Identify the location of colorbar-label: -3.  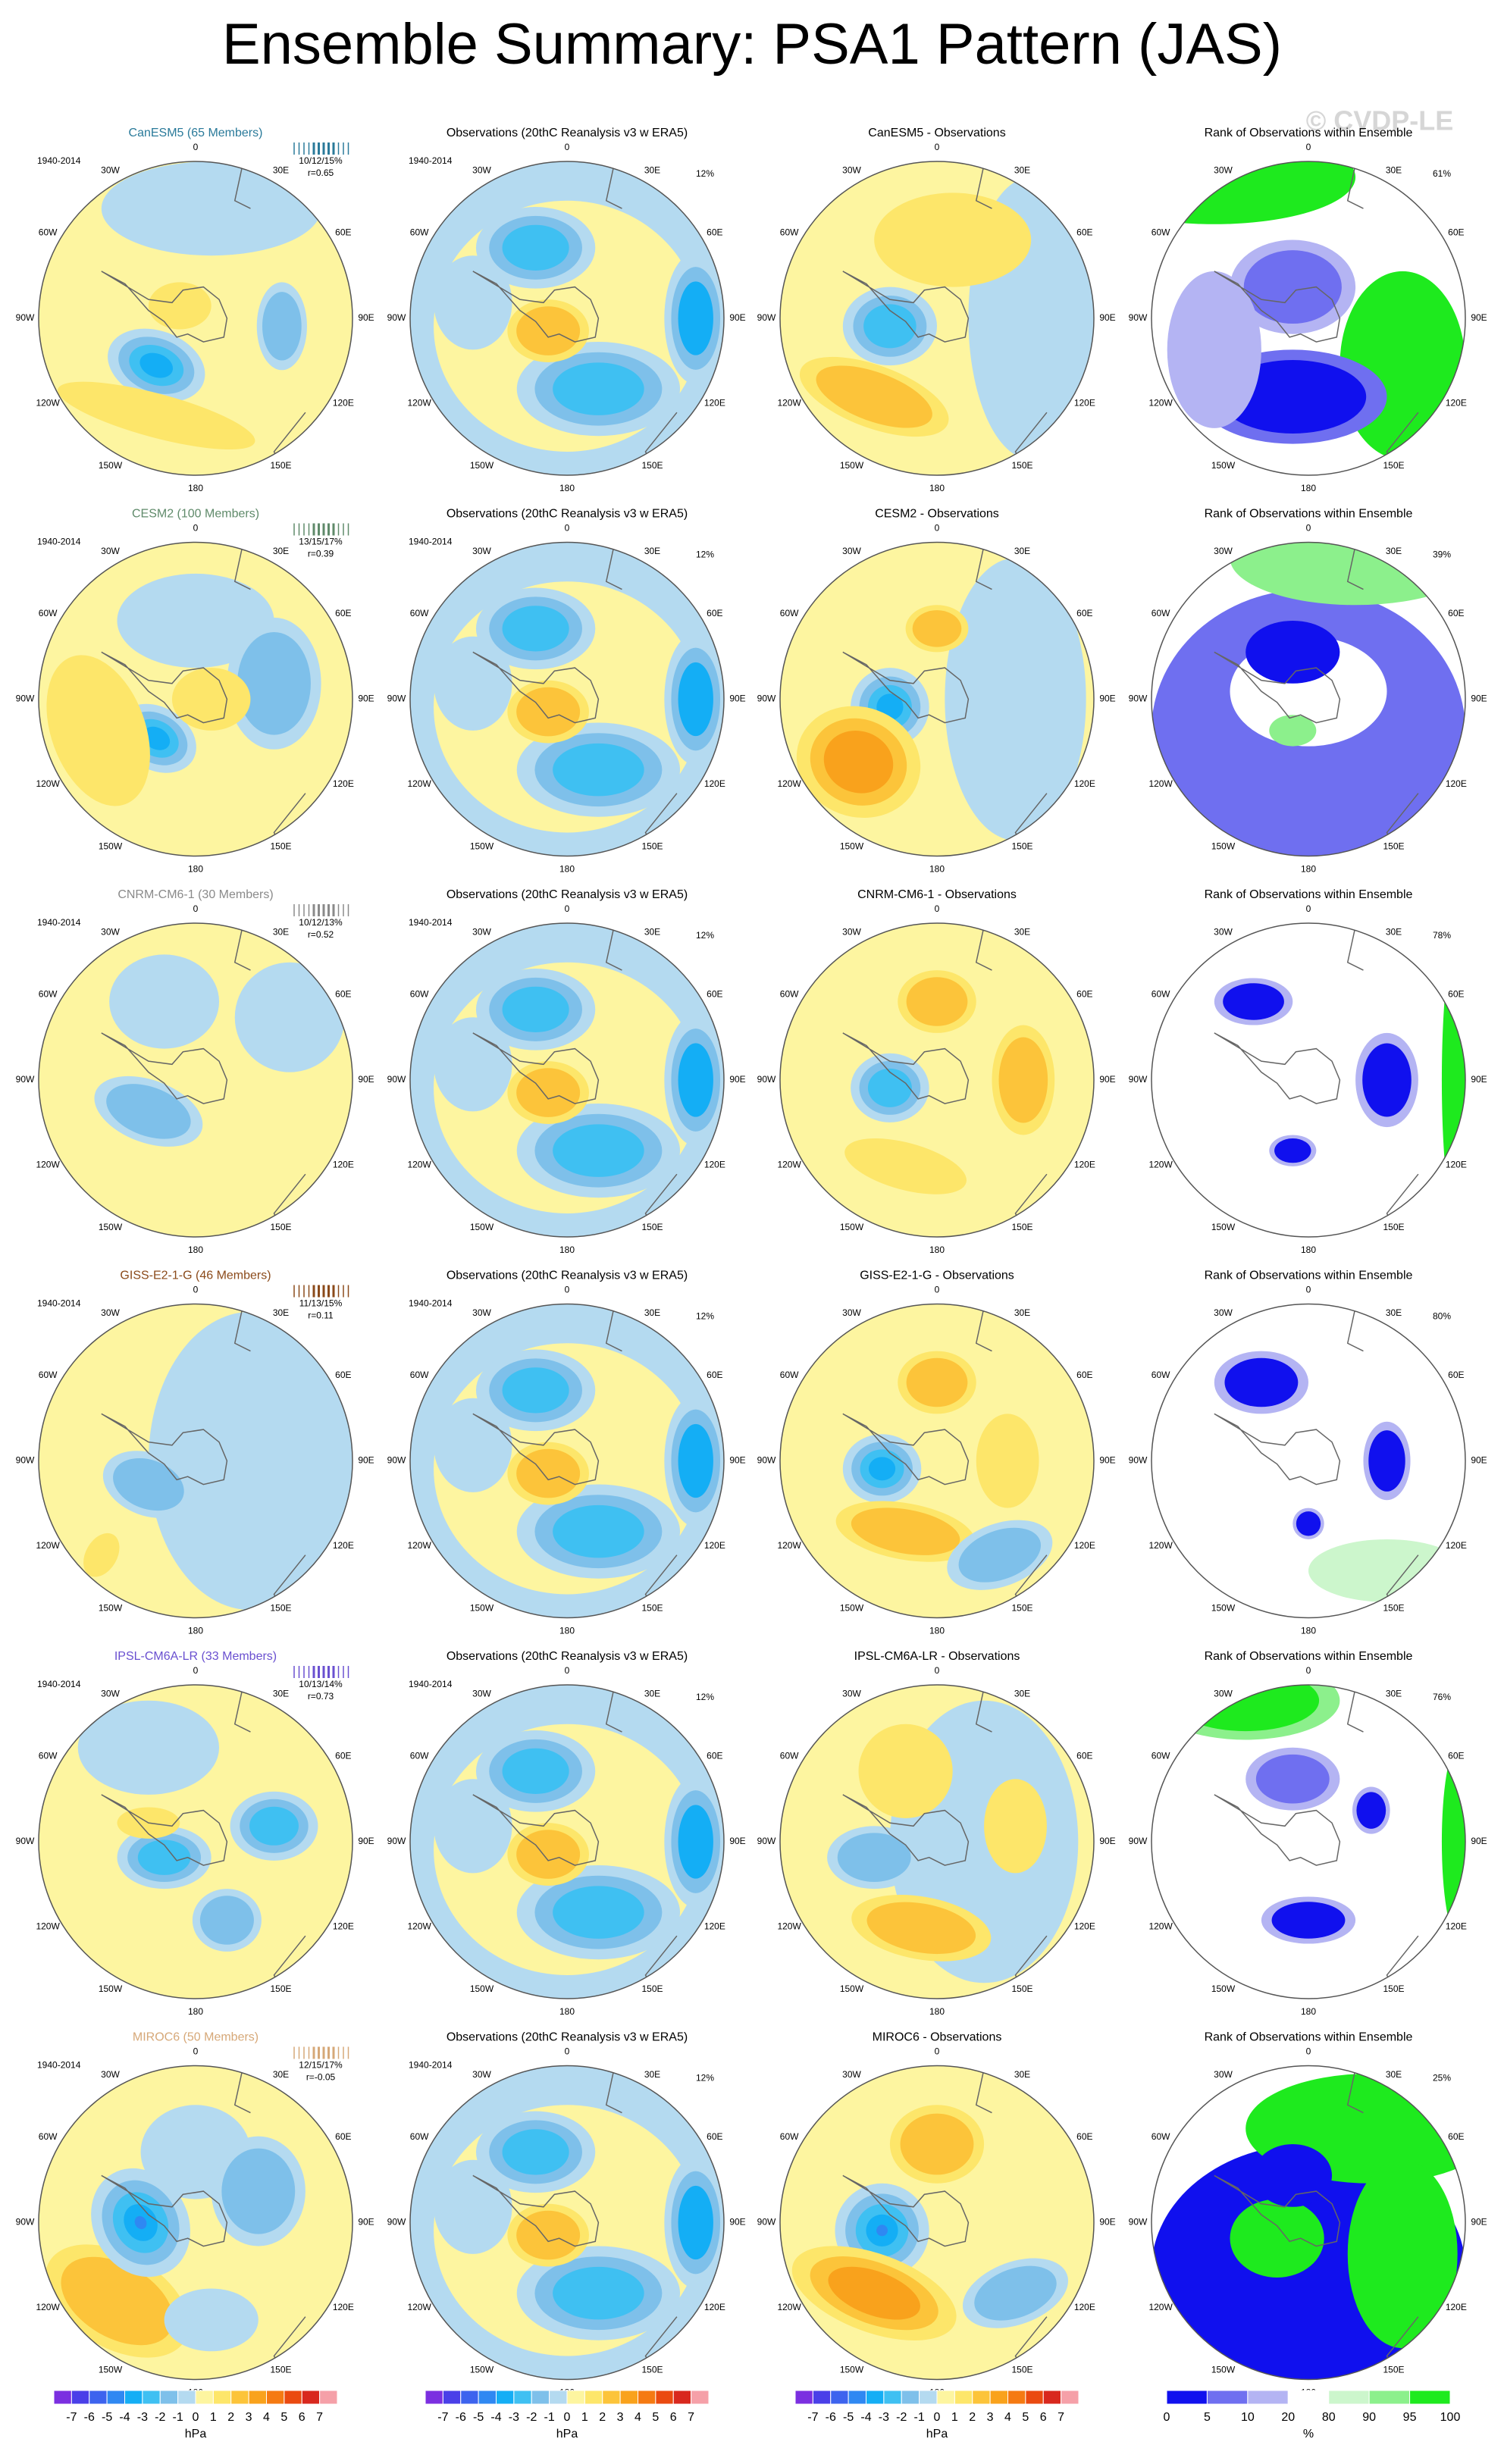
(142, 2417).